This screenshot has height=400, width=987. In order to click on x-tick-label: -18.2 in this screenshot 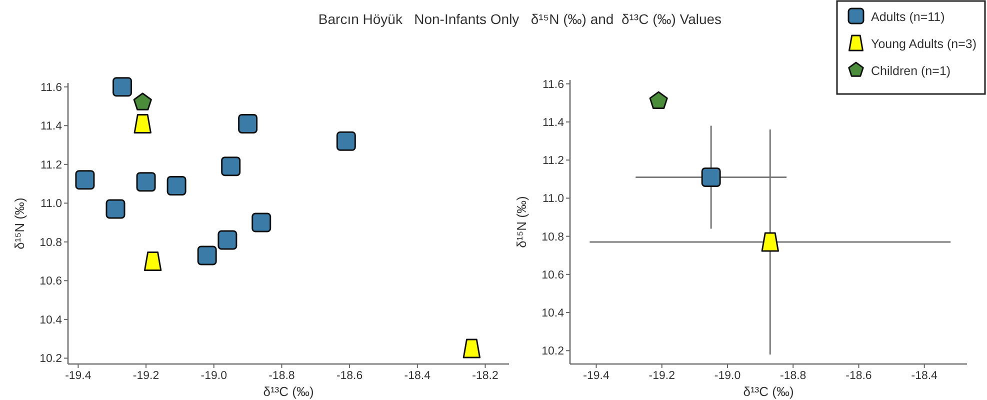, I will do `click(485, 376)`.